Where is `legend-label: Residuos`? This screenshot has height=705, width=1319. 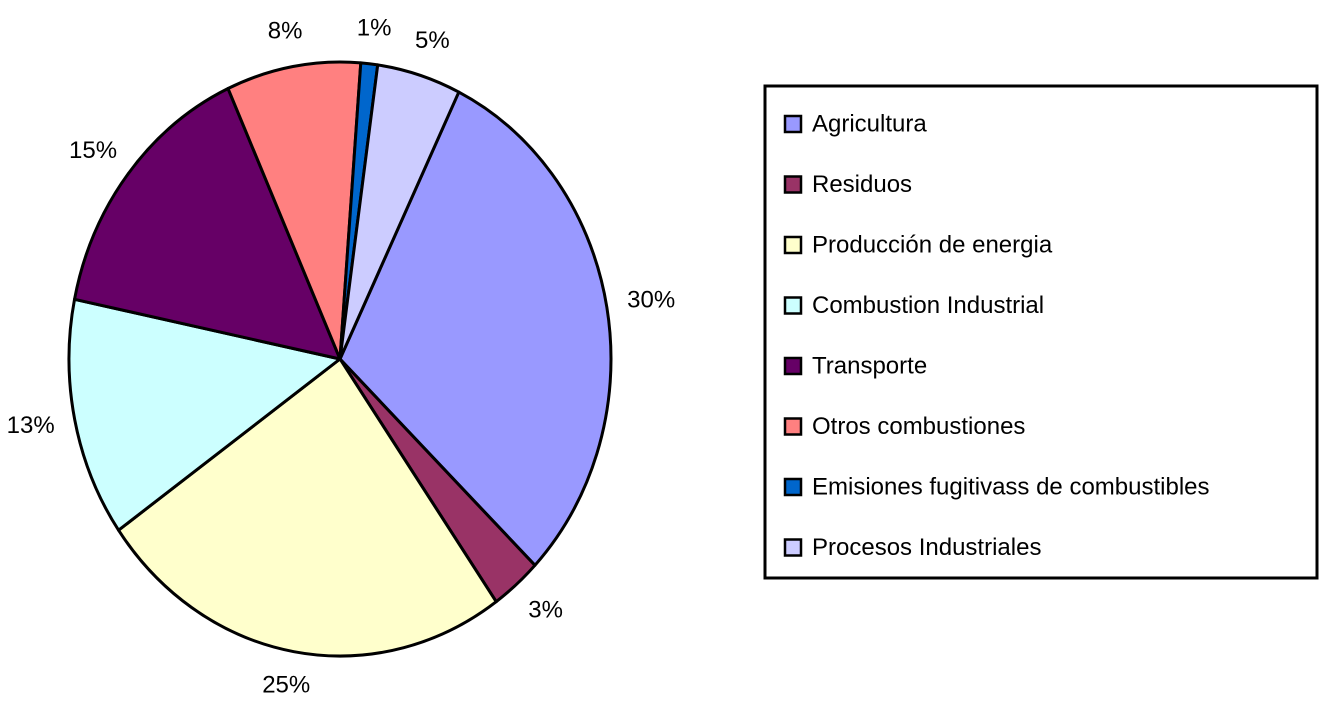 legend-label: Residuos is located at coordinates (862, 184).